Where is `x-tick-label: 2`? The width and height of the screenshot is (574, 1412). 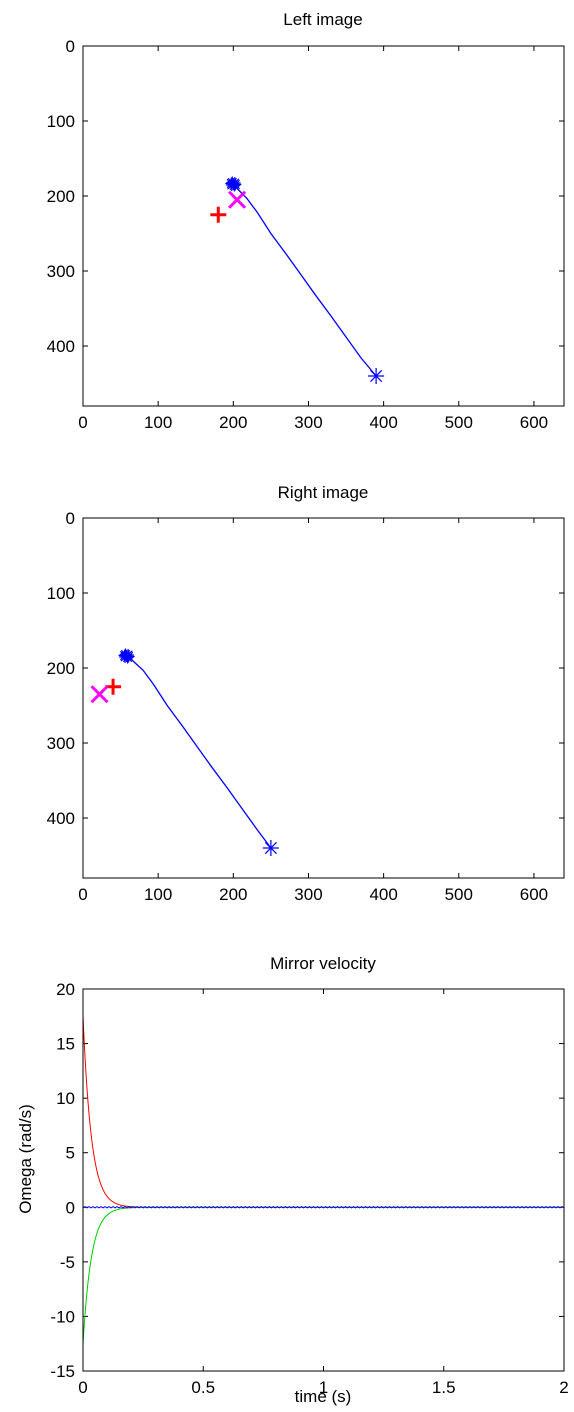
x-tick-label: 2 is located at coordinates (563, 1387).